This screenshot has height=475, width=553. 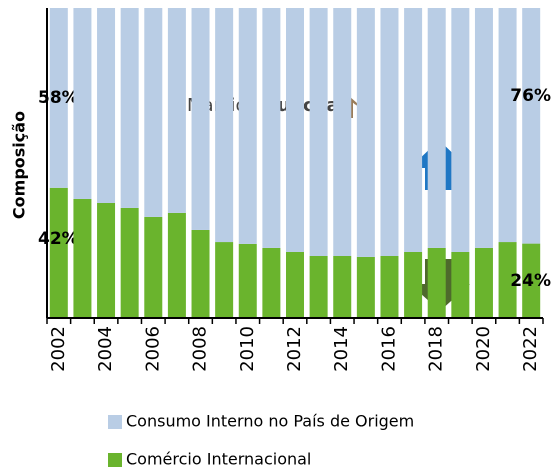 I want to click on x-tick-label: 2006, so click(x=152, y=349).